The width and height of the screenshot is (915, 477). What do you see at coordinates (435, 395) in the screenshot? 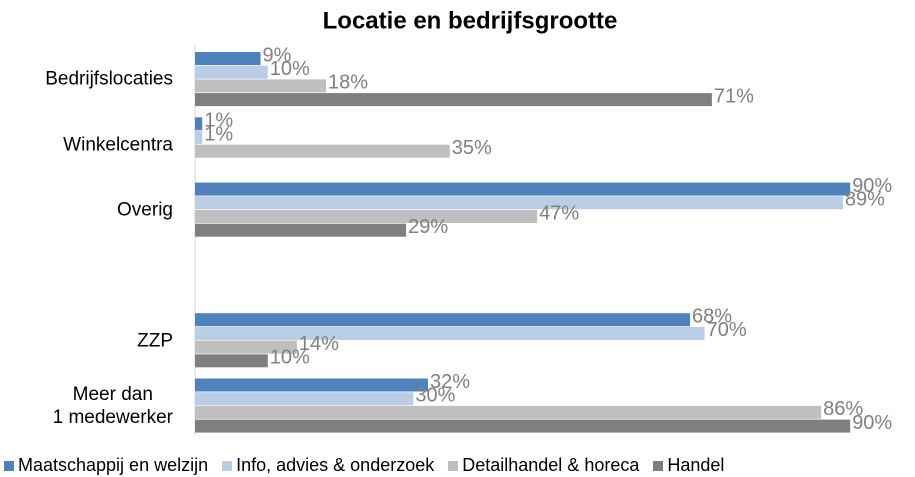
I see `data-label: 30%` at bounding box center [435, 395].